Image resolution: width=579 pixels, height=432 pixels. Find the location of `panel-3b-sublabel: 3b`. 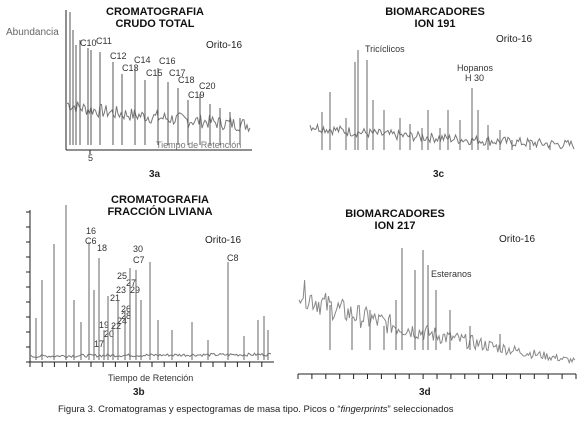

panel-3b-sublabel: 3b is located at coordinates (139, 392).